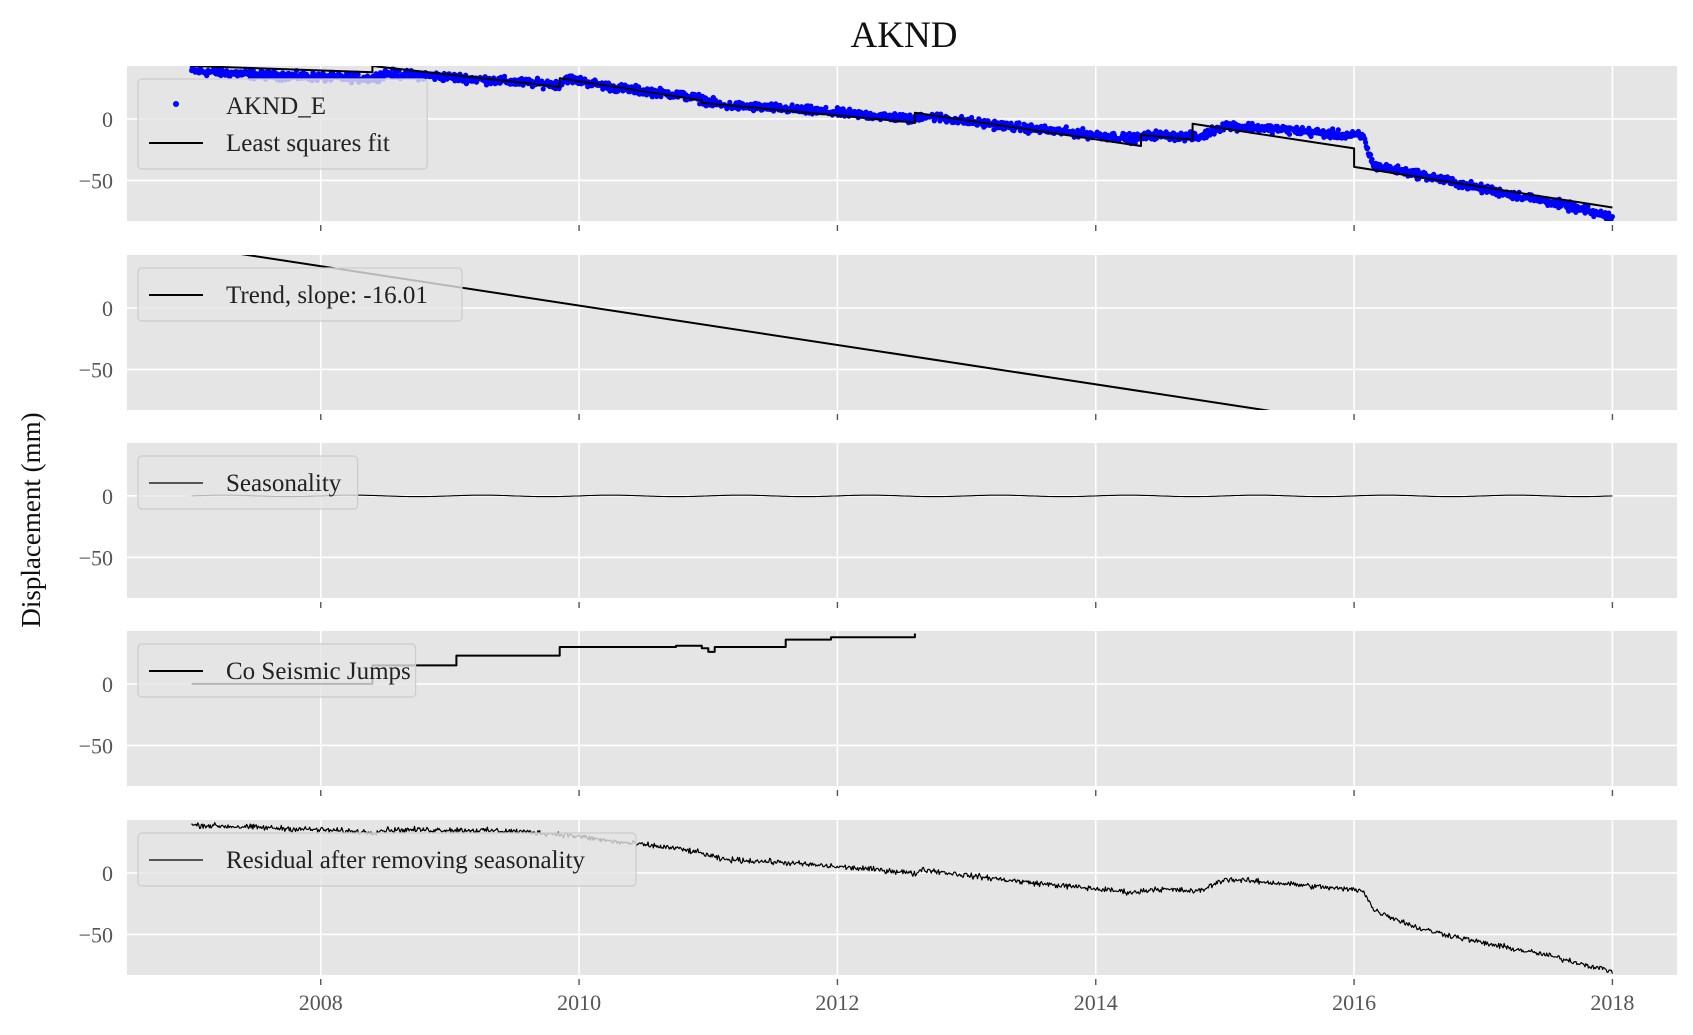 The image size is (1693, 1035). I want to click on legend-label: Trend, slope: -16.01, so click(327, 295).